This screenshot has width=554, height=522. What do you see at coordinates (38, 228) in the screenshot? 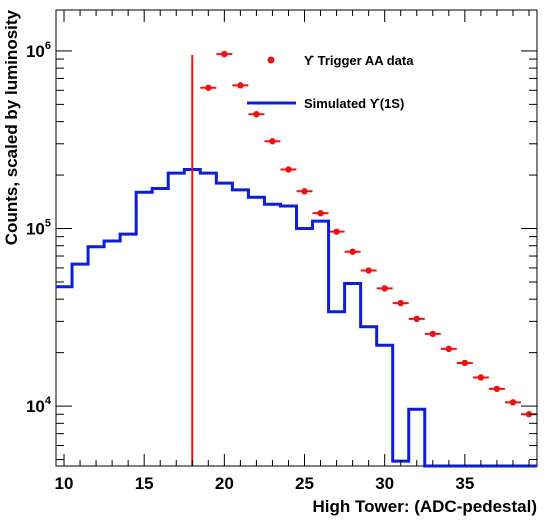
I see `y-tick-label: 10⁵` at bounding box center [38, 228].